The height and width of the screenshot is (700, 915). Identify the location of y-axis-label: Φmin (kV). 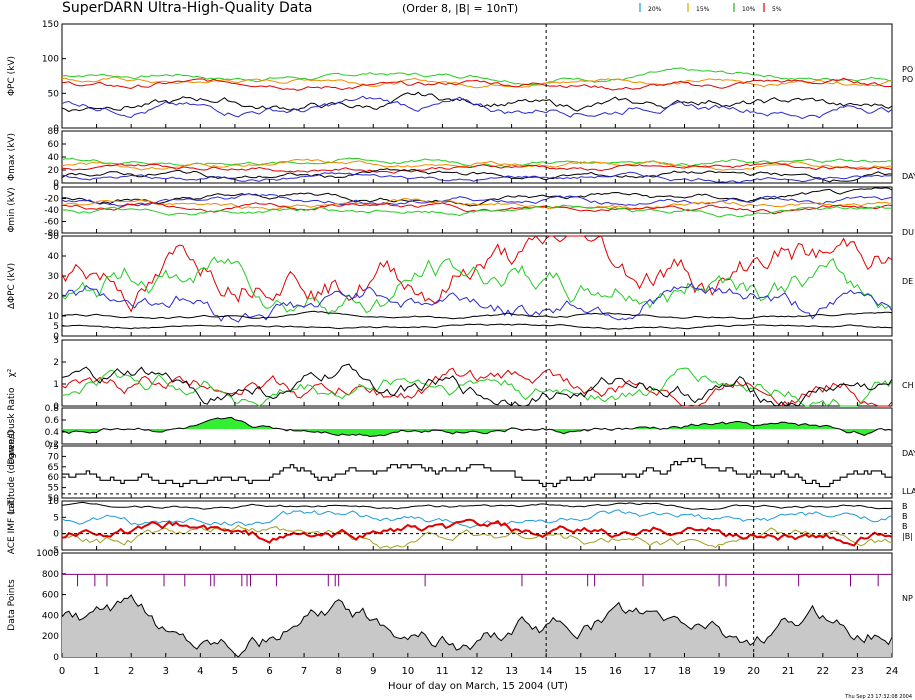
(12, 209).